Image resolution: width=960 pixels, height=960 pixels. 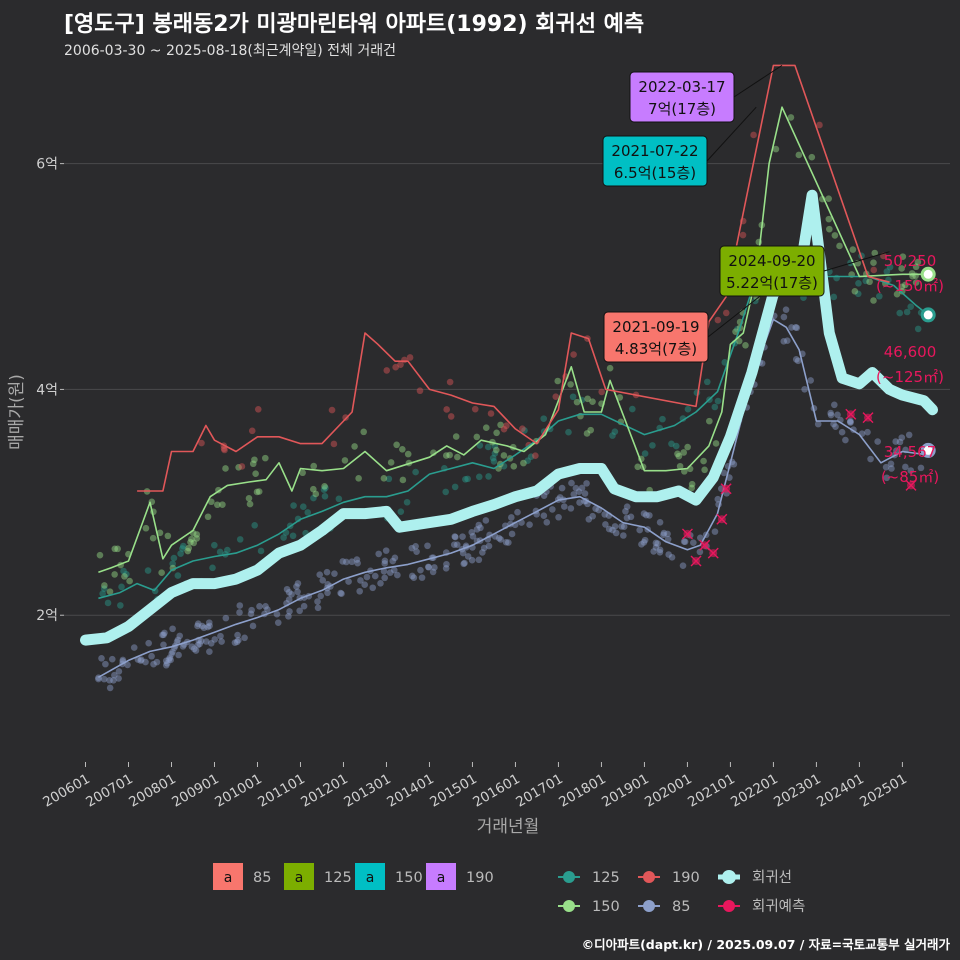 What do you see at coordinates (480, 878) in the screenshot?
I see `legend-area-label: 190` at bounding box center [480, 878].